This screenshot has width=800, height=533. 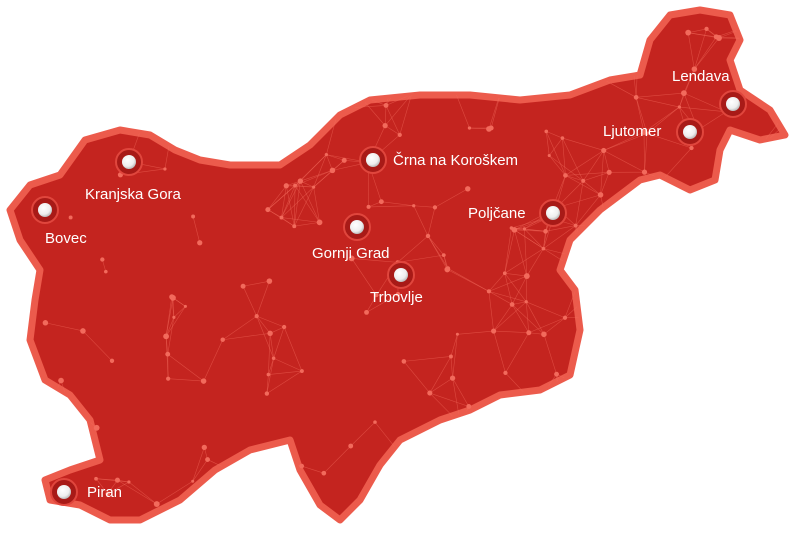 What do you see at coordinates (396, 297) in the screenshot?
I see `city-label-trbovlje: Trbovlje` at bounding box center [396, 297].